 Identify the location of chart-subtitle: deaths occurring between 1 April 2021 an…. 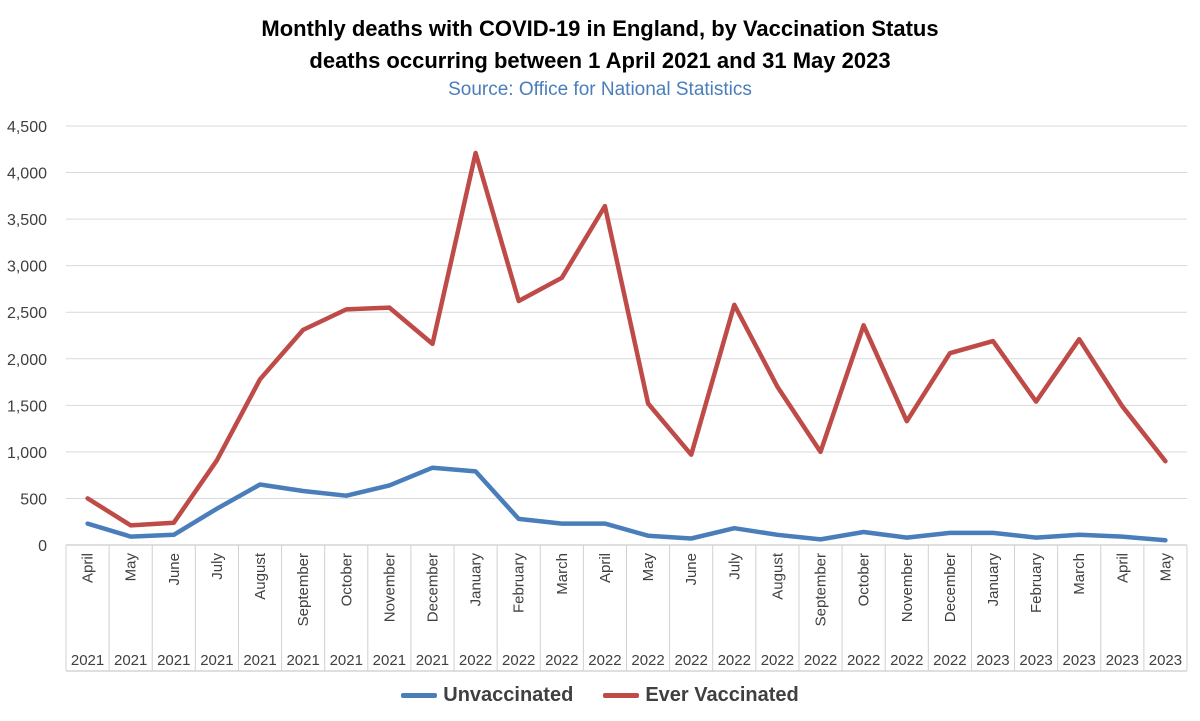
(600, 60).